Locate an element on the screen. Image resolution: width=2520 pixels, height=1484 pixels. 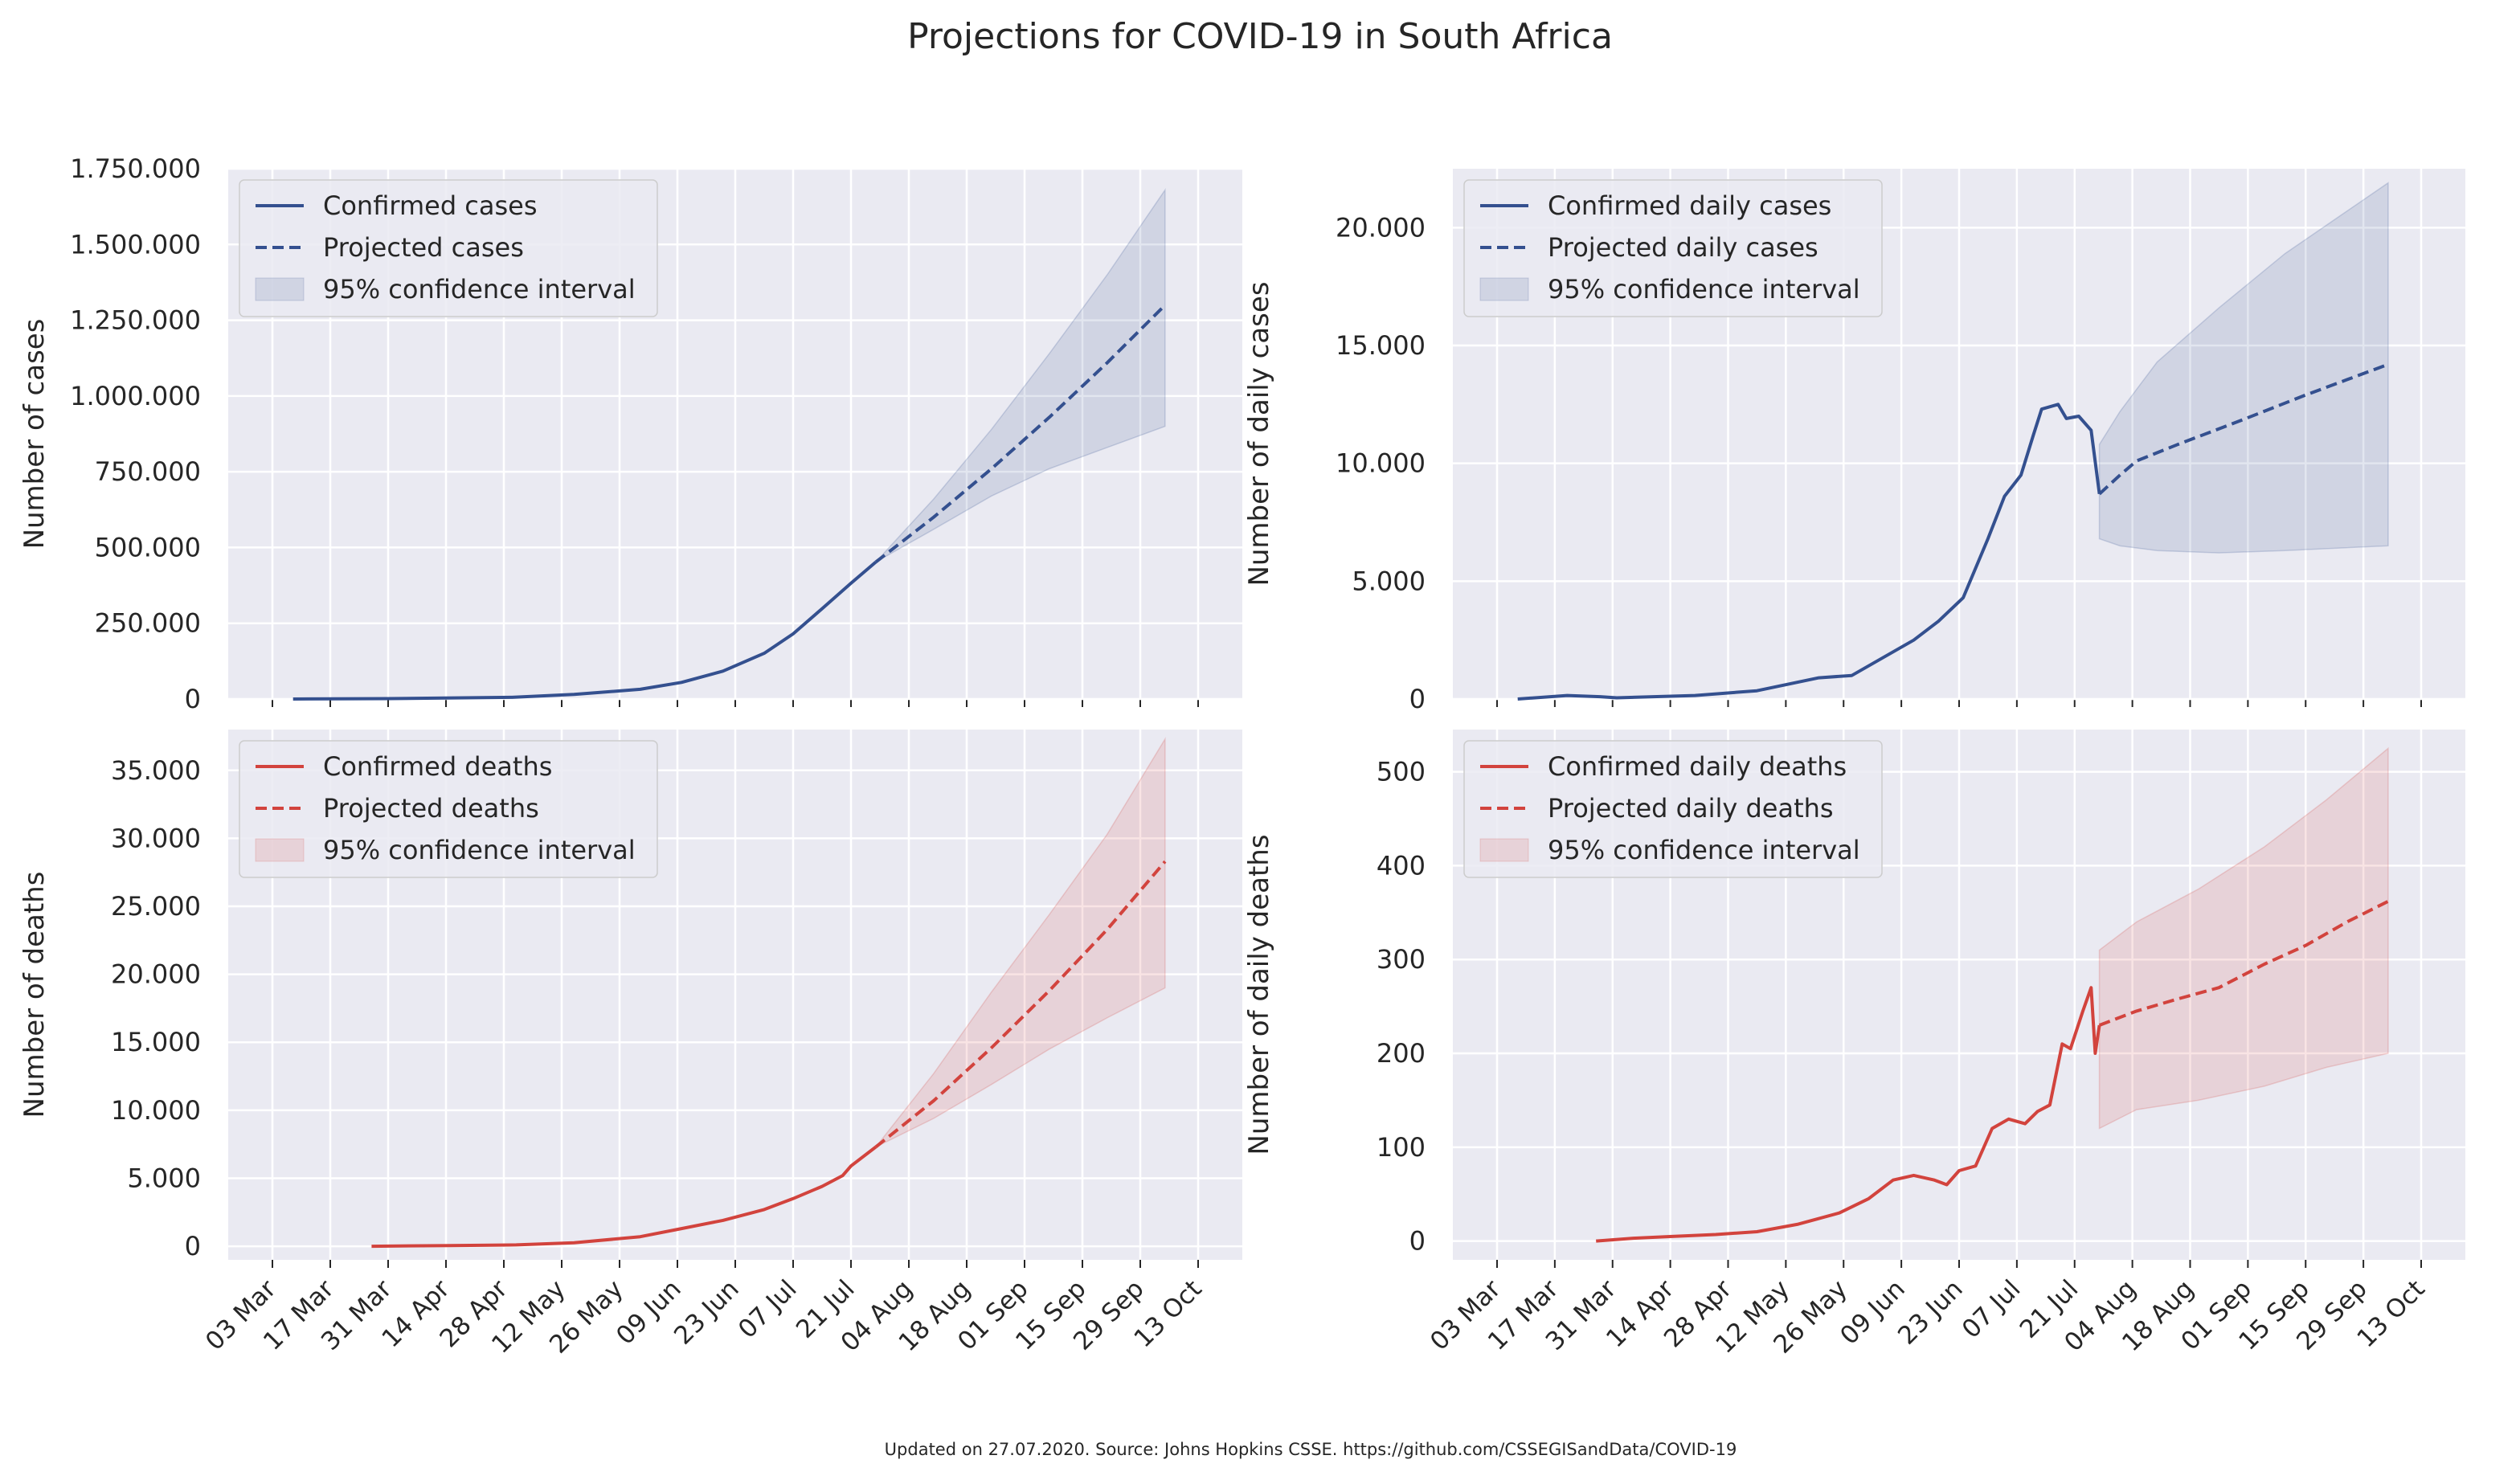
y-axis-label: Number of daily deaths is located at coordinates (1259, 994).